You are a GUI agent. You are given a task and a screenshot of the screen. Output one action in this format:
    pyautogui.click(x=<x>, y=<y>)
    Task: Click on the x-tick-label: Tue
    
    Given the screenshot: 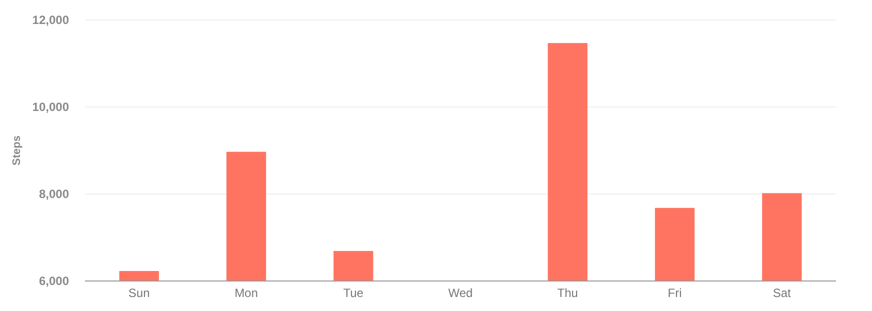 What is the action you would take?
    pyautogui.click(x=353, y=293)
    